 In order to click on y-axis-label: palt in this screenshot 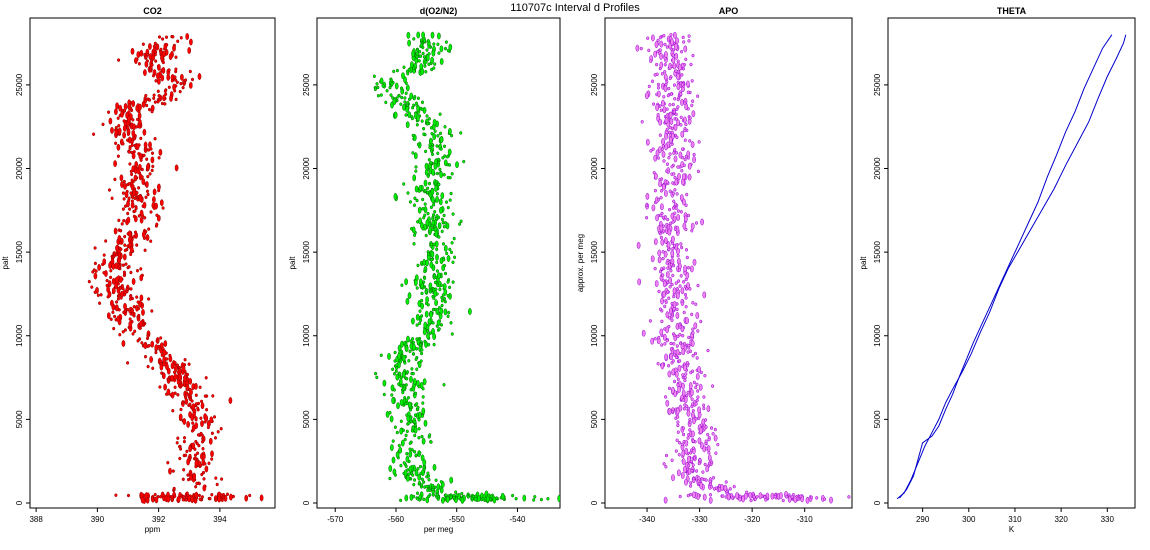, I will do `click(292, 263)`.